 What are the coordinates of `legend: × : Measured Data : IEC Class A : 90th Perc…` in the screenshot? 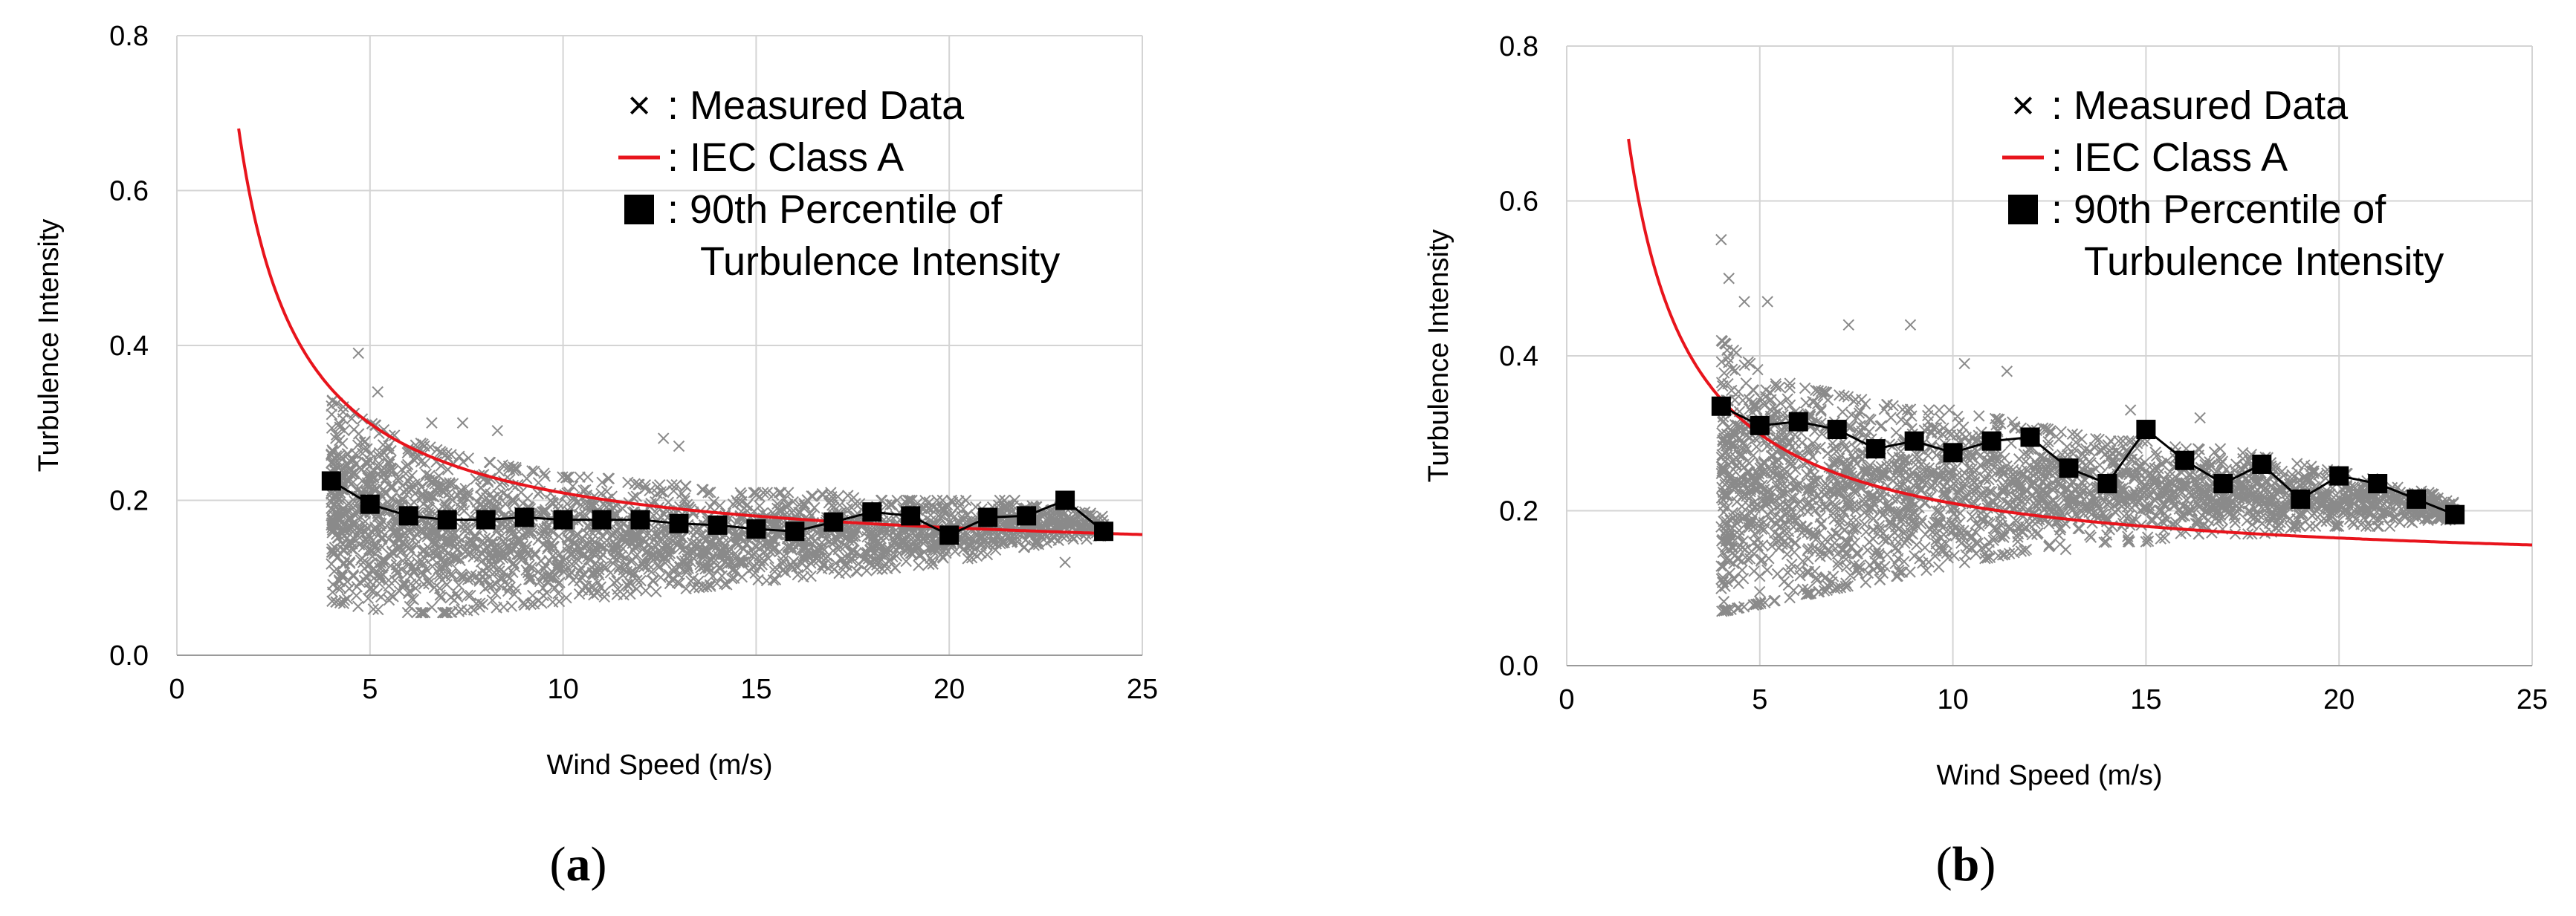 It's located at (839, 184).